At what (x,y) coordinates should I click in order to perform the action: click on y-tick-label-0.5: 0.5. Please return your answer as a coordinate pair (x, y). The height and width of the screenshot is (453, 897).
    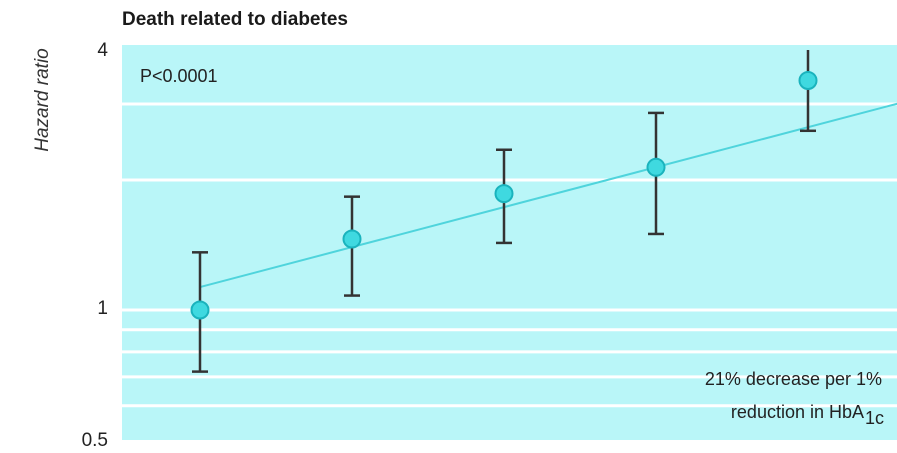
    Looking at the image, I should click on (95, 440).